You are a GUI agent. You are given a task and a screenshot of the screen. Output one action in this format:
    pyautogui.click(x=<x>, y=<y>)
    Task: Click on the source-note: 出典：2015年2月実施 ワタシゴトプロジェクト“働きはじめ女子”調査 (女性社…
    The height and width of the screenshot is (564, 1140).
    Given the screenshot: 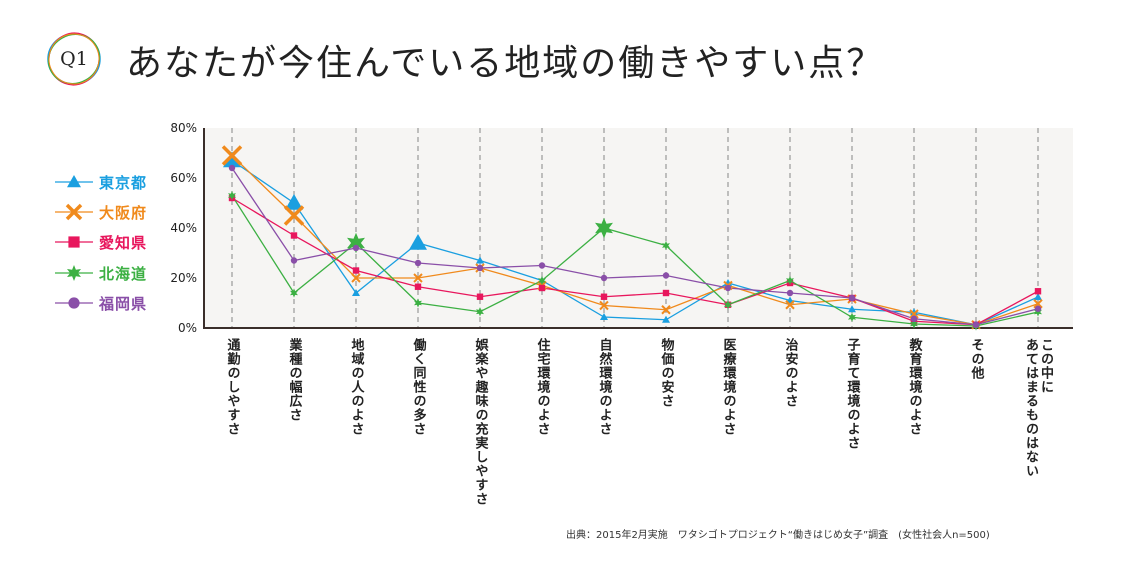 What is the action you would take?
    pyautogui.click(x=778, y=535)
    